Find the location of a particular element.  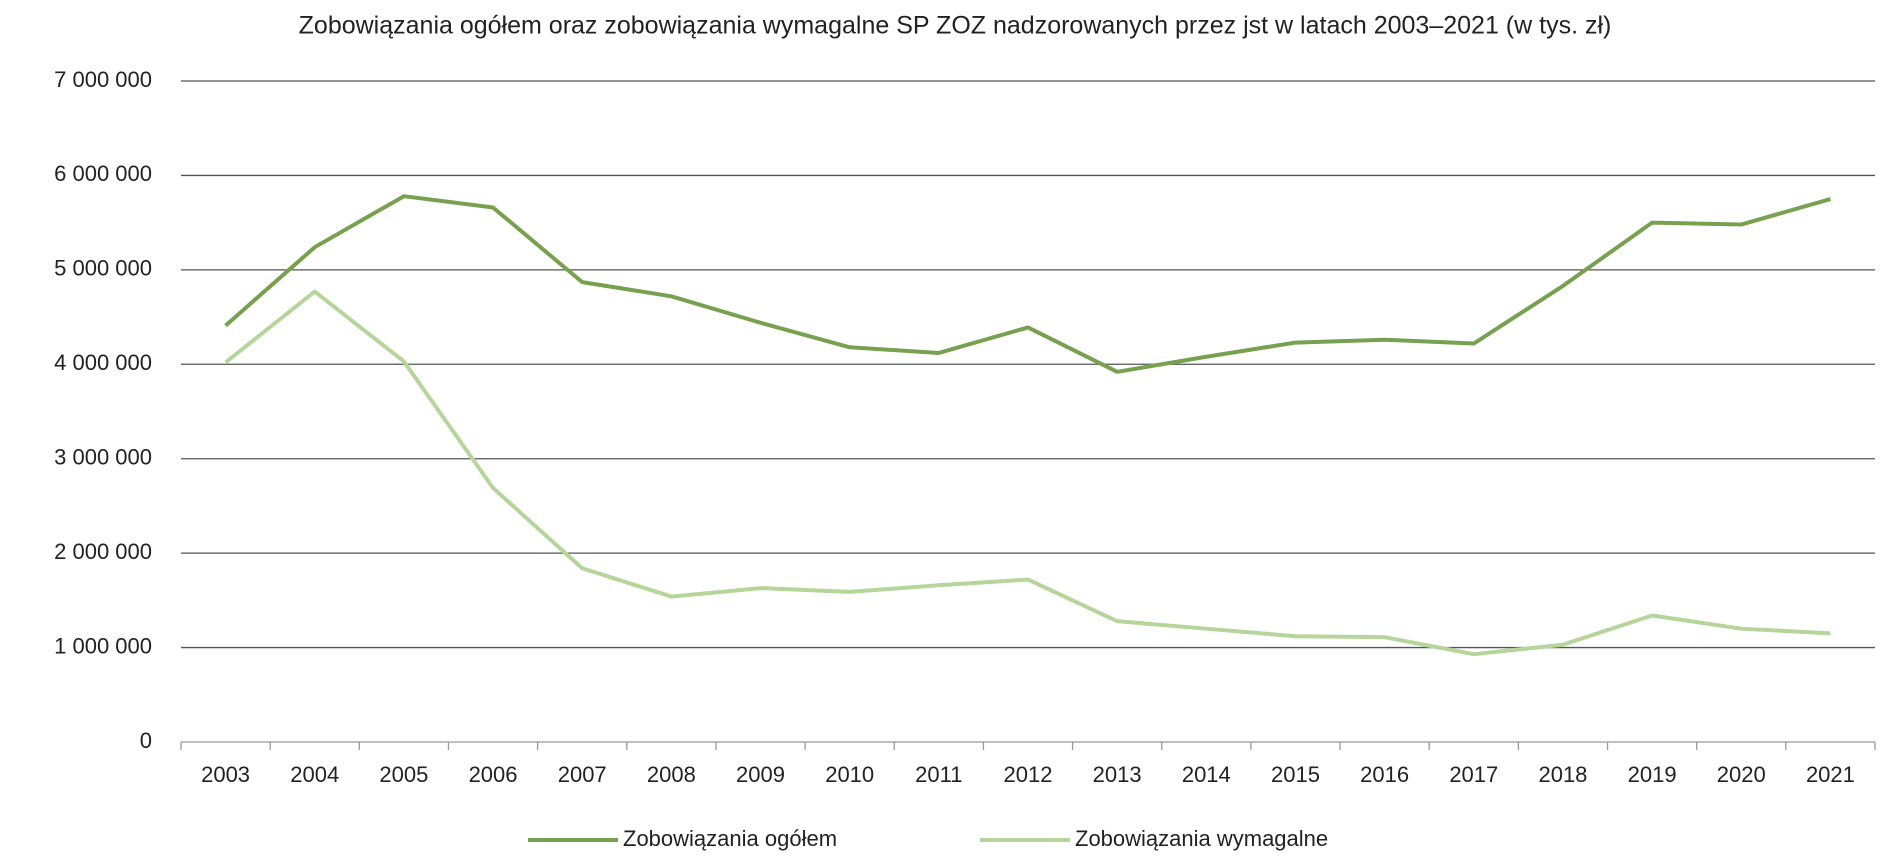

x-tick-label: 2018 is located at coordinates (1562, 774).